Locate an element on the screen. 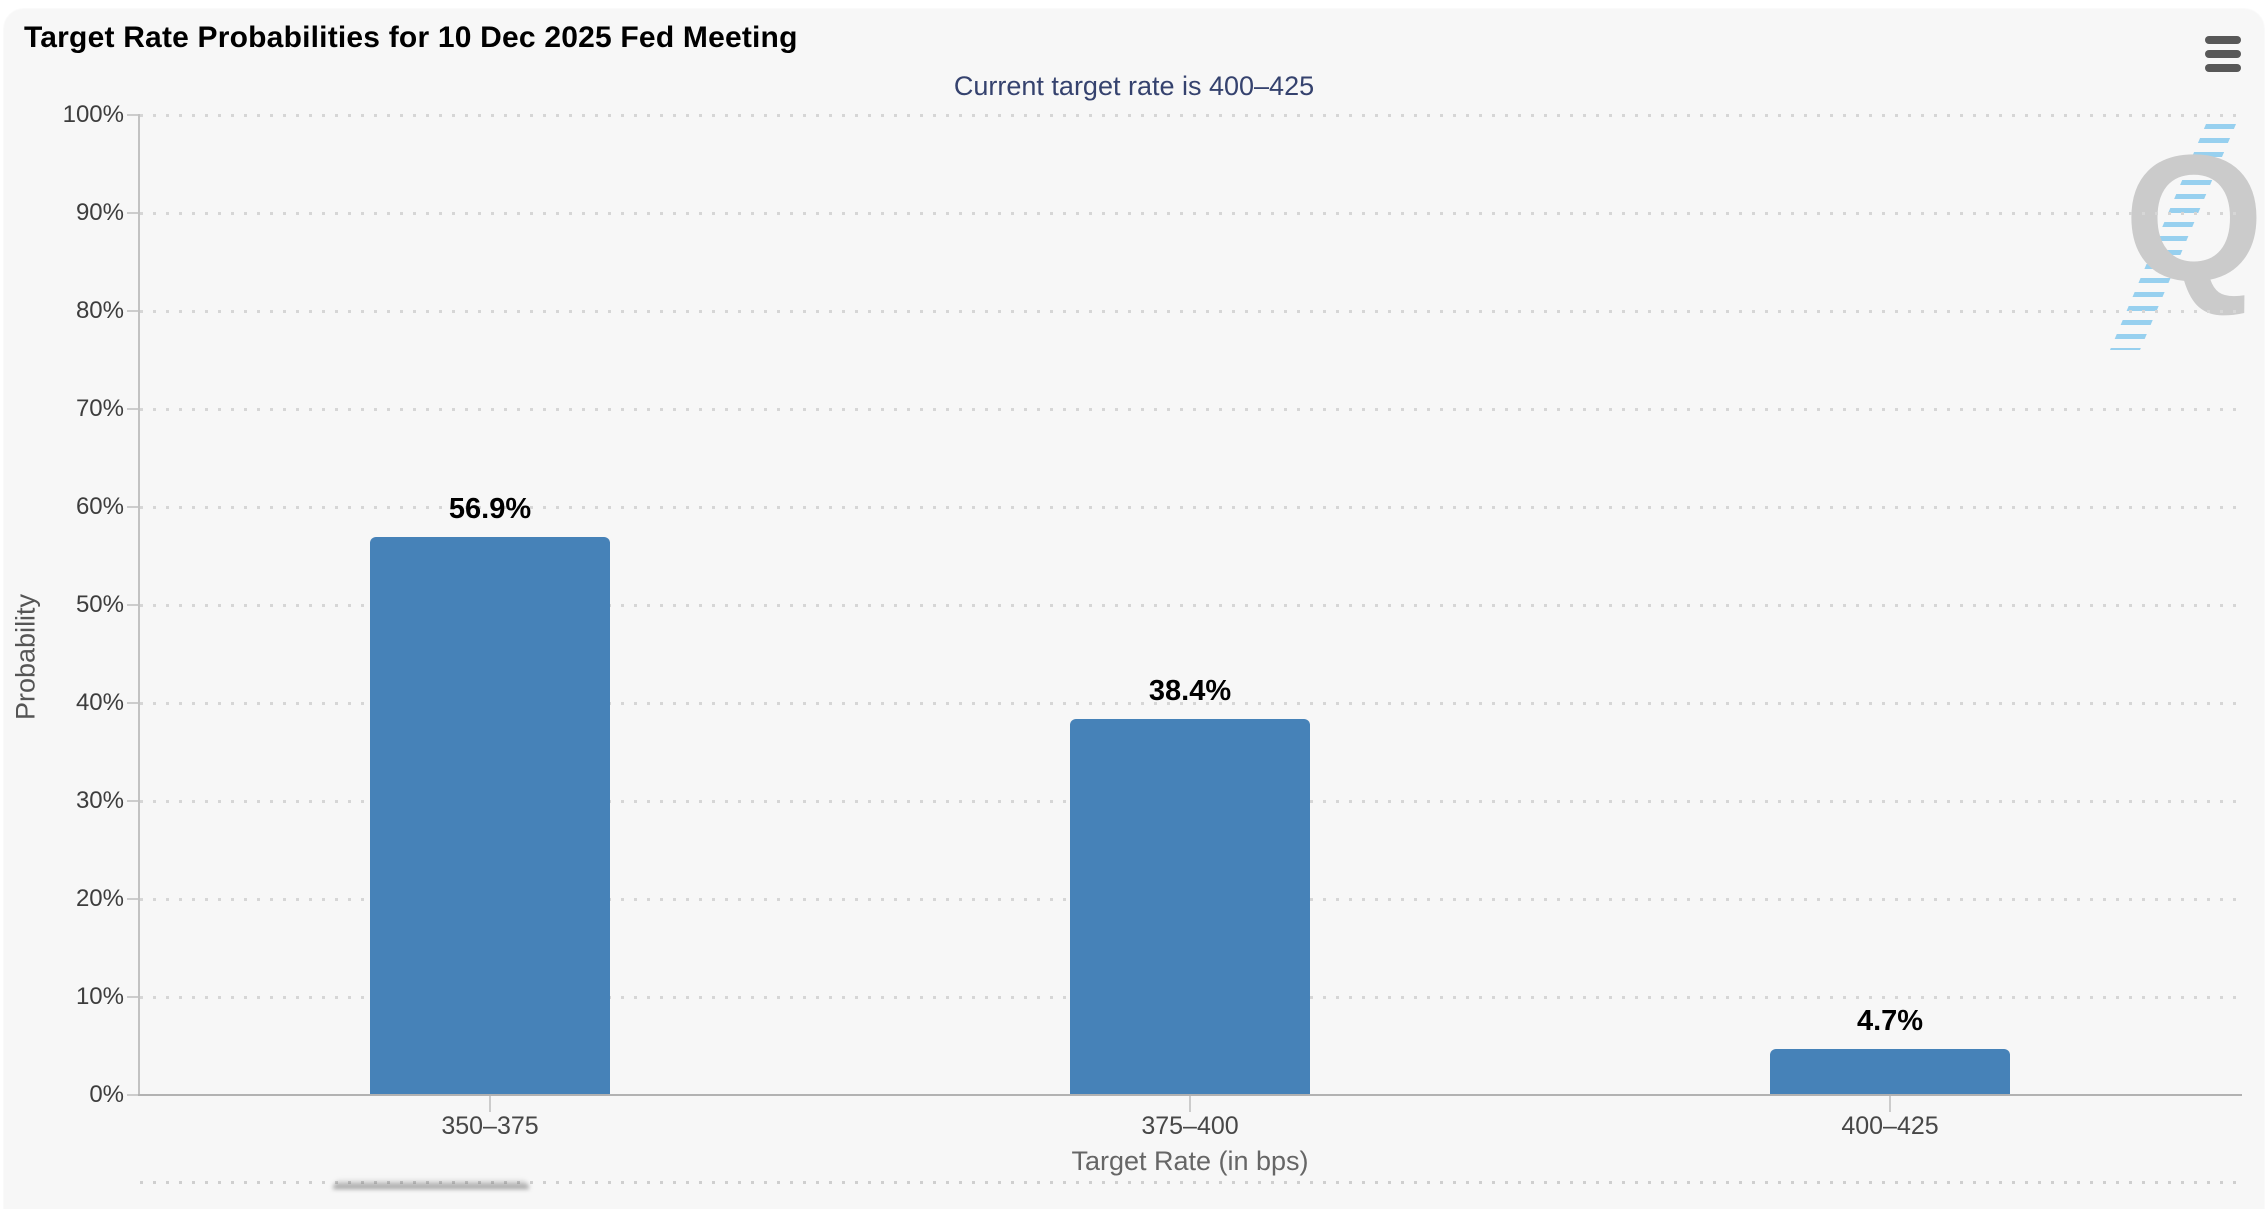 The height and width of the screenshot is (1209, 2266). x-axis-line is located at coordinates (1190, 1095).